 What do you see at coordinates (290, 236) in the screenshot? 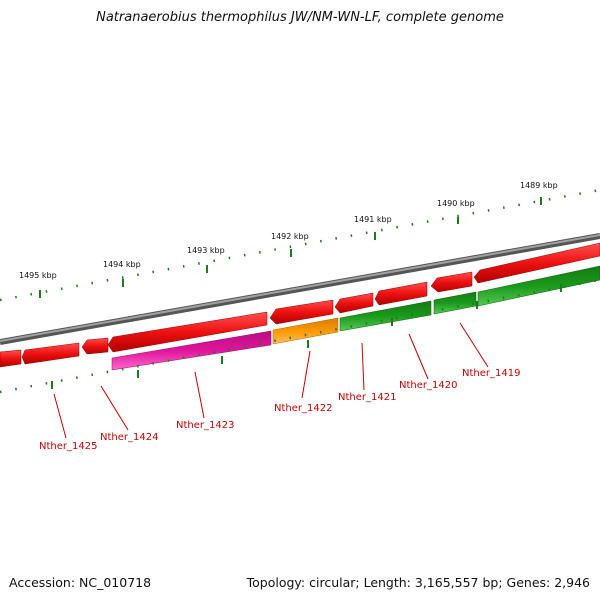
I see `ruler-label-1492: 1492 kbp` at bounding box center [290, 236].